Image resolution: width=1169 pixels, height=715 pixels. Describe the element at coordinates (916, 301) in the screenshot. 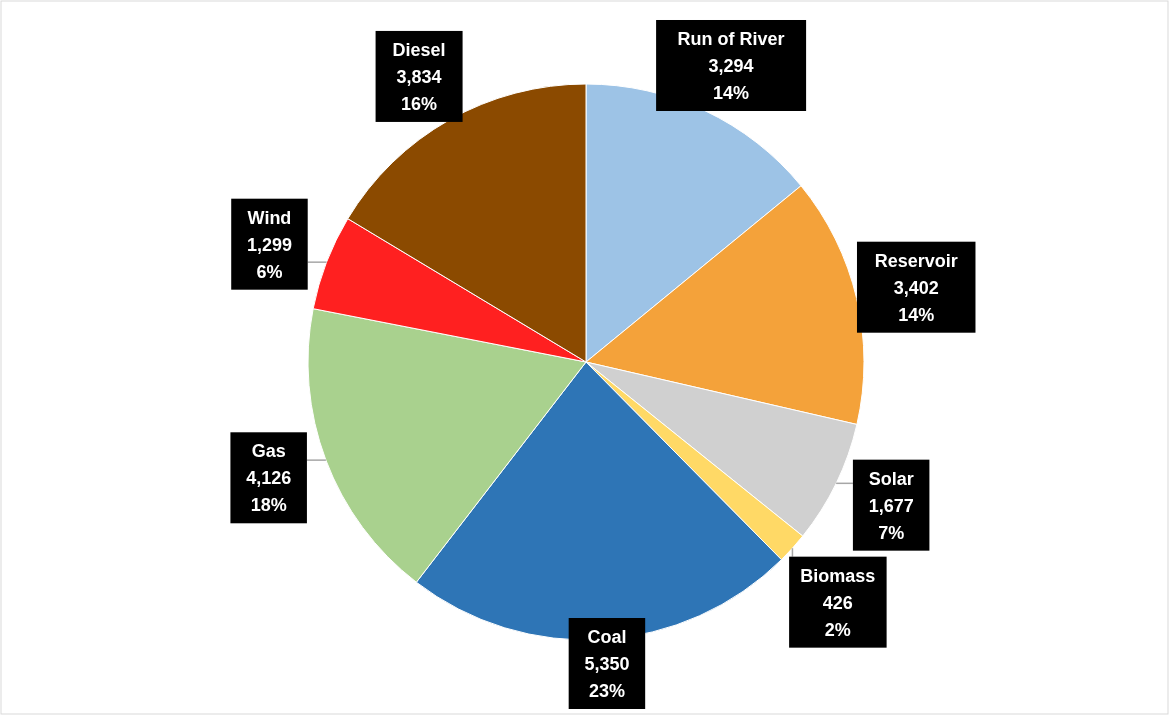

I see `data-label: 3,402 14%` at that location.